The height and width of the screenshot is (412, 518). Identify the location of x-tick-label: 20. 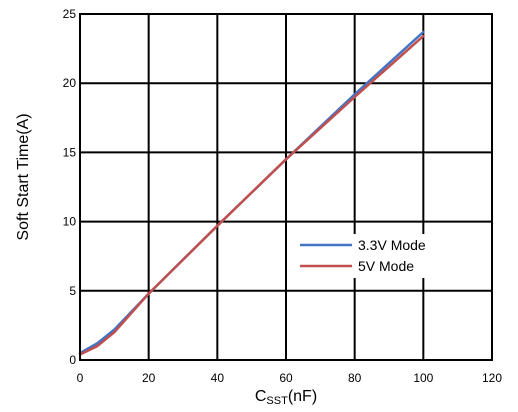
(149, 378).